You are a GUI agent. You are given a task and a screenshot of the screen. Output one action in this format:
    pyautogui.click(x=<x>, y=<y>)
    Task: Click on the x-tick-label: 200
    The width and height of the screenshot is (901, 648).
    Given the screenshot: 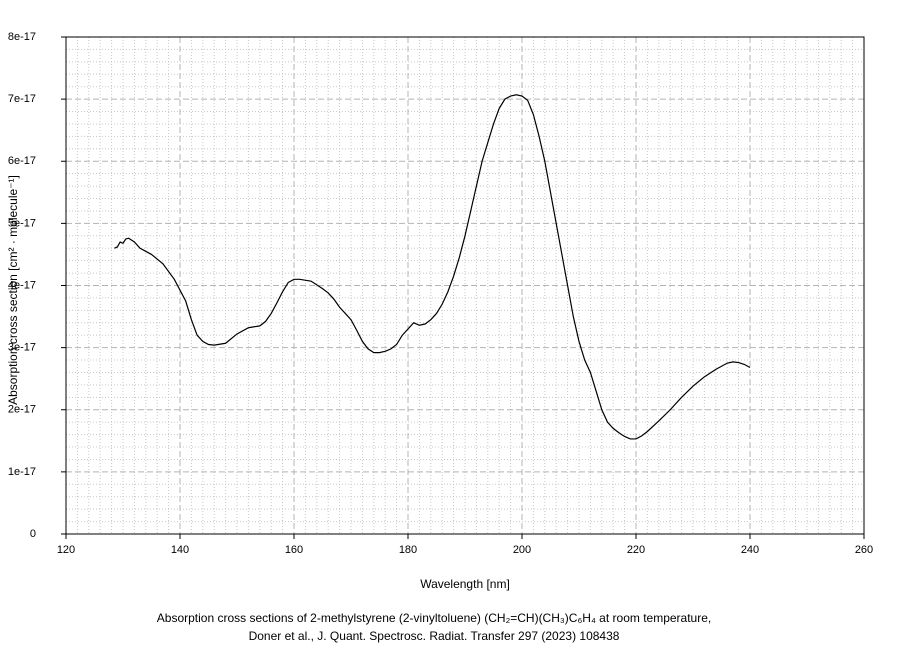 What is the action you would take?
    pyautogui.click(x=522, y=550)
    